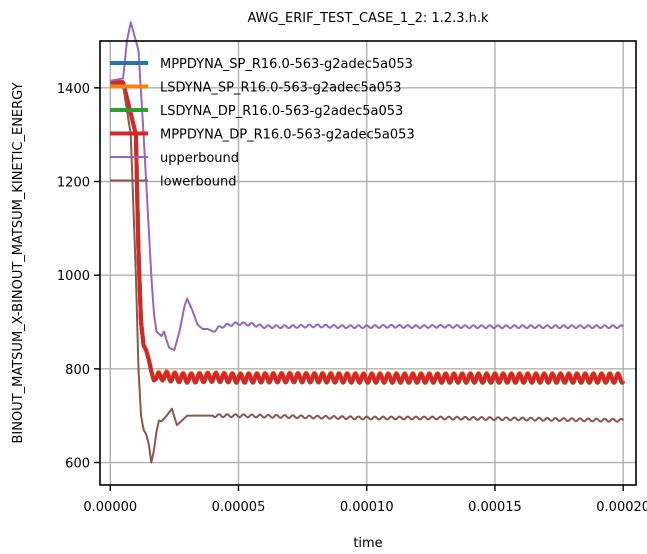 The width and height of the screenshot is (647, 554). Describe the element at coordinates (495, 507) in the screenshot. I see `x-tick-label: 0.00015` at that location.